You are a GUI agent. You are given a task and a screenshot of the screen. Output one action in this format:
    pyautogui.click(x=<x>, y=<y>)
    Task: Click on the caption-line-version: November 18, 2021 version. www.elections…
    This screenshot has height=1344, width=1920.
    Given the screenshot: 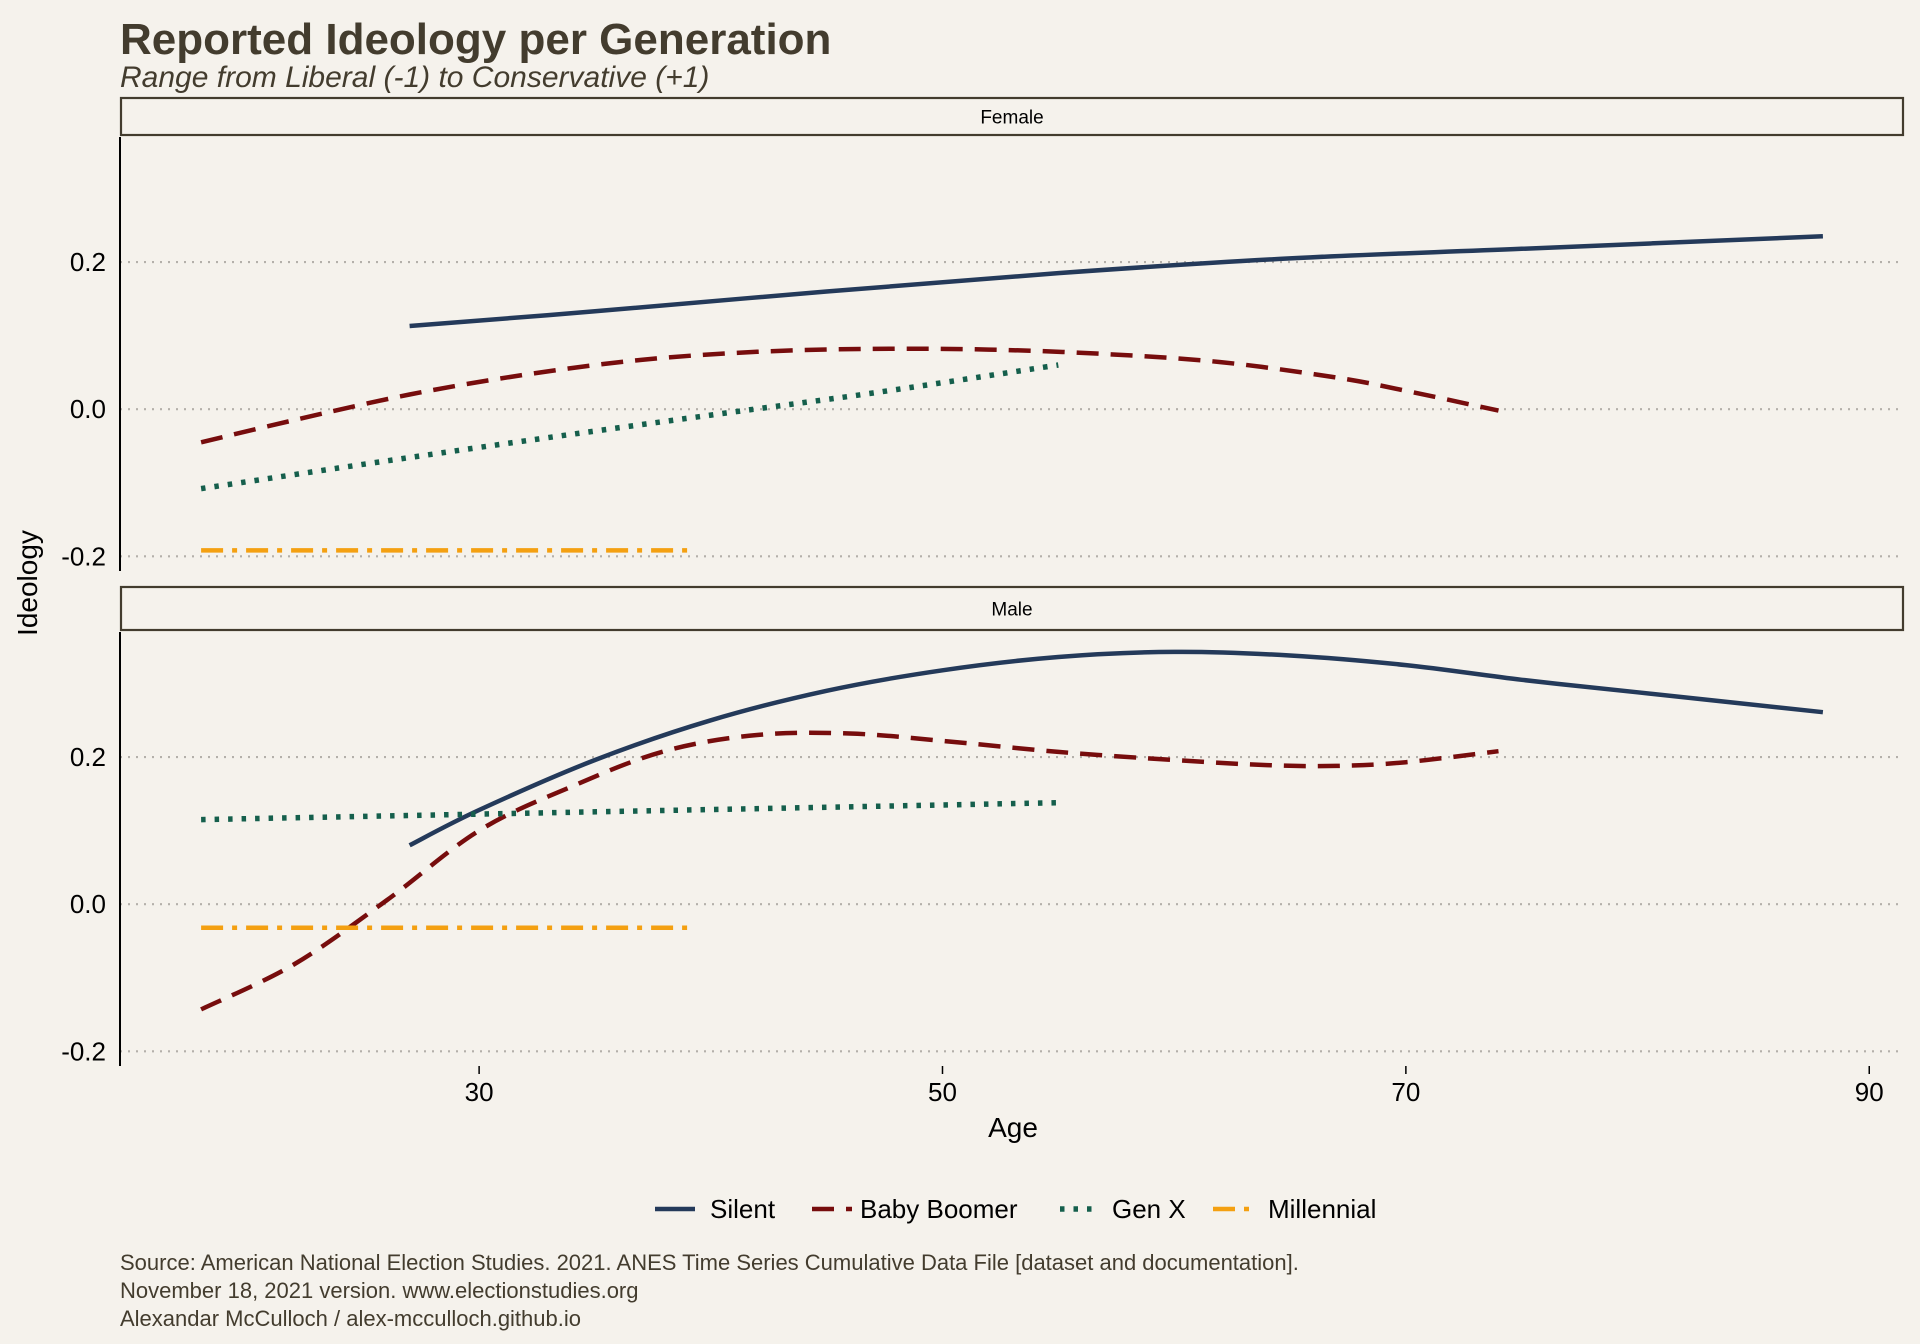 What is the action you would take?
    pyautogui.click(x=379, y=1290)
    